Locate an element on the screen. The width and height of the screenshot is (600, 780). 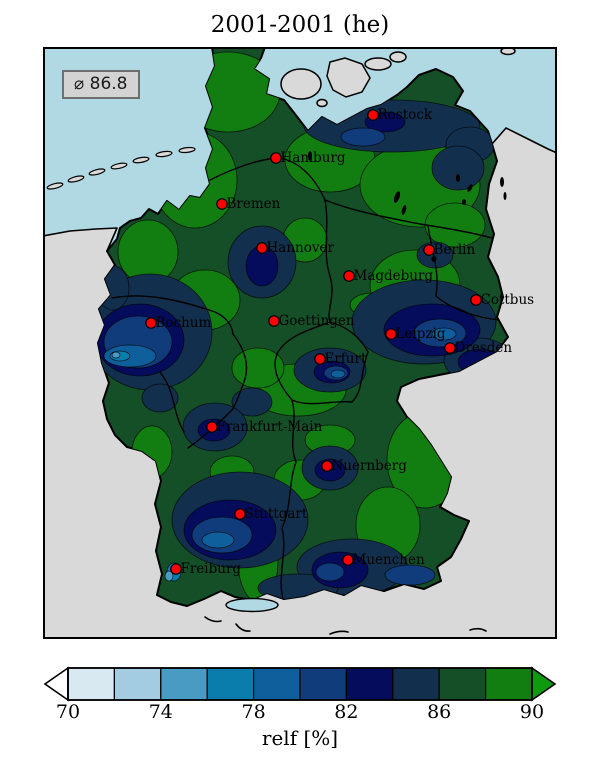
plot-title: 2001-2001 (he) is located at coordinates (300, 25).